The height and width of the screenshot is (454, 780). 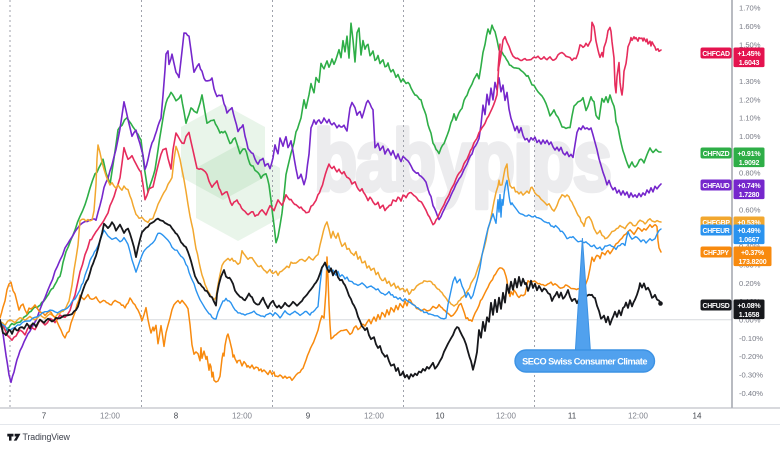 What do you see at coordinates (749, 231) in the screenshot?
I see `svg-text: +0.49%` at bounding box center [749, 231].